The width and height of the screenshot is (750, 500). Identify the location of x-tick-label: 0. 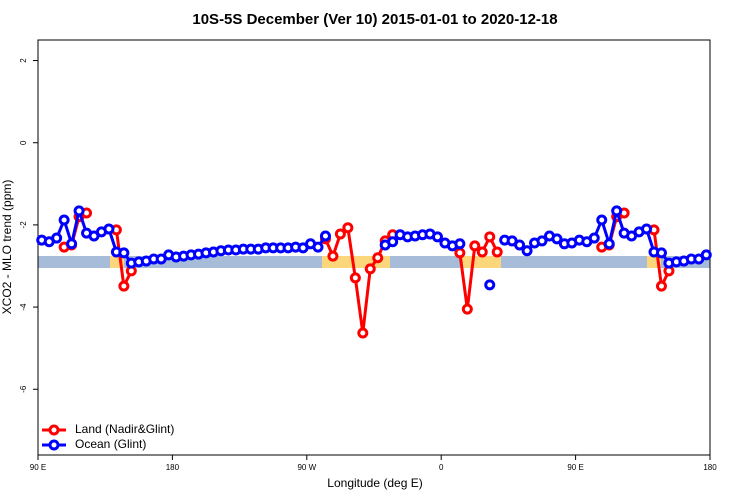
(441, 467).